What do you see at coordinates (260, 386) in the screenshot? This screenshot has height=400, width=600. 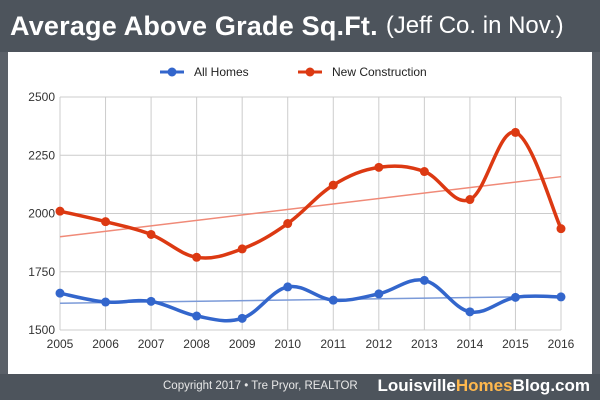 I see `copyright-text: Copyright 2017 • Tre Pryor, REALTOR` at bounding box center [260, 386].